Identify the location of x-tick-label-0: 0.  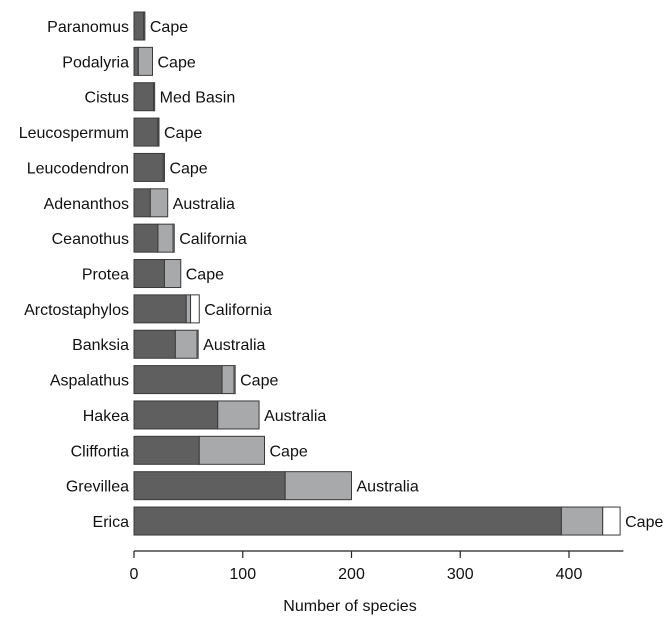
(134, 574).